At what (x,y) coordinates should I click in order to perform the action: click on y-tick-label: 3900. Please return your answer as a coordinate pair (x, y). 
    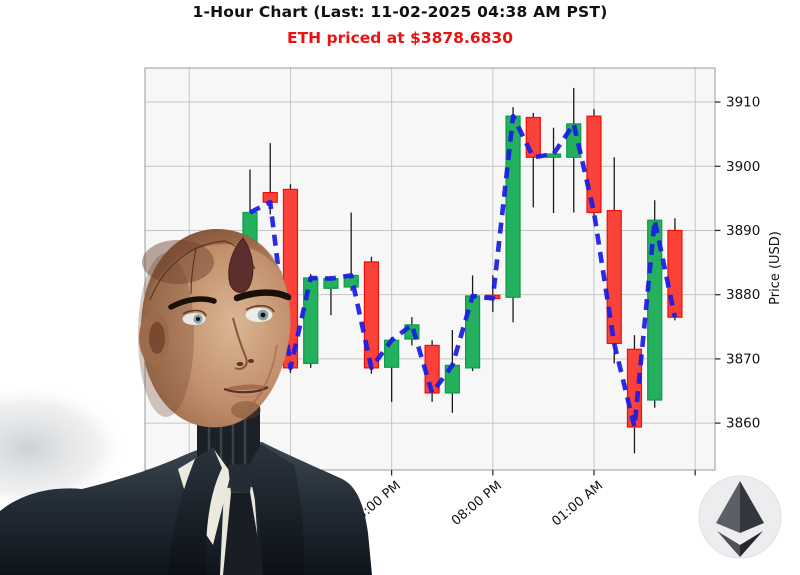
    Looking at the image, I should click on (743, 167).